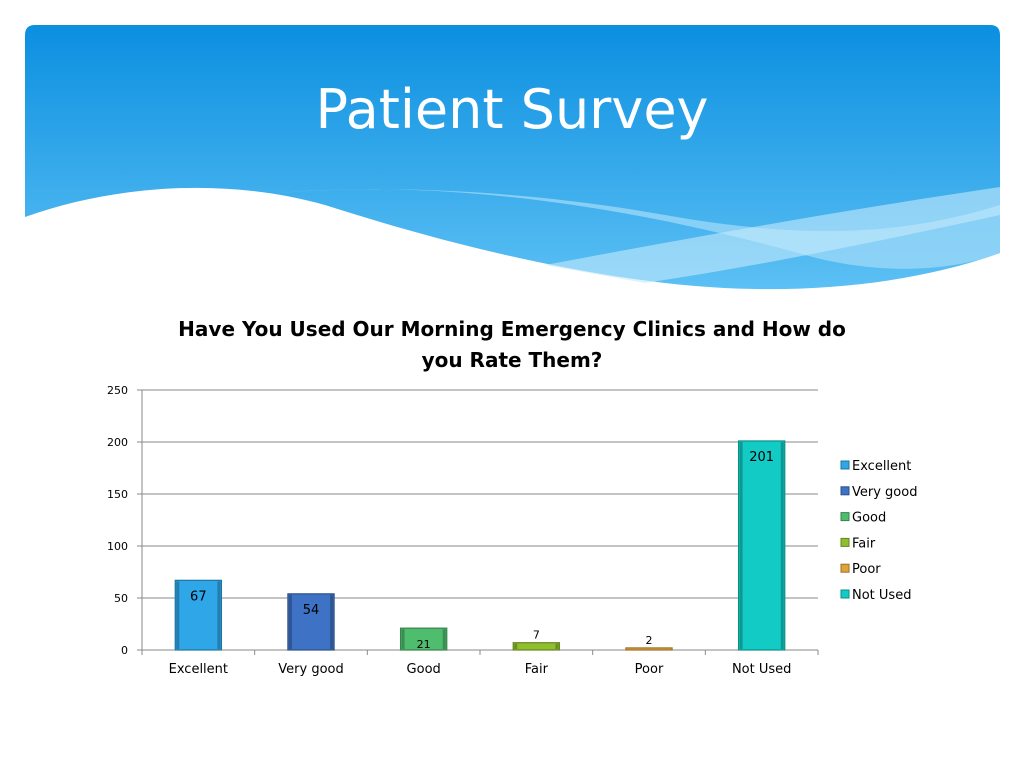 The height and width of the screenshot is (768, 1024). I want to click on page-title: Patient Survey, so click(512, 109).